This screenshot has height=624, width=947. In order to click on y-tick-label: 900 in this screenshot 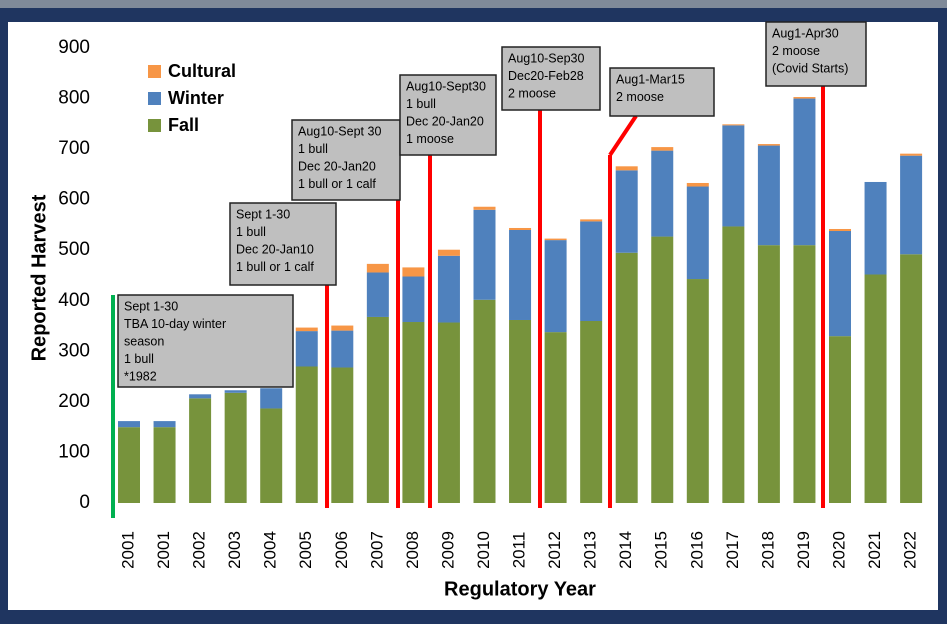, I will do `click(74, 47)`.